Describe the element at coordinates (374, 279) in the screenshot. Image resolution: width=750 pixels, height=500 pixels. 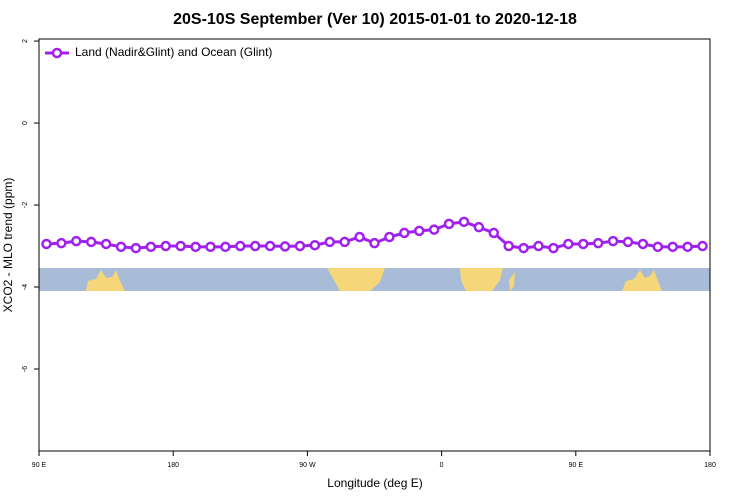
I see `map-strip` at that location.